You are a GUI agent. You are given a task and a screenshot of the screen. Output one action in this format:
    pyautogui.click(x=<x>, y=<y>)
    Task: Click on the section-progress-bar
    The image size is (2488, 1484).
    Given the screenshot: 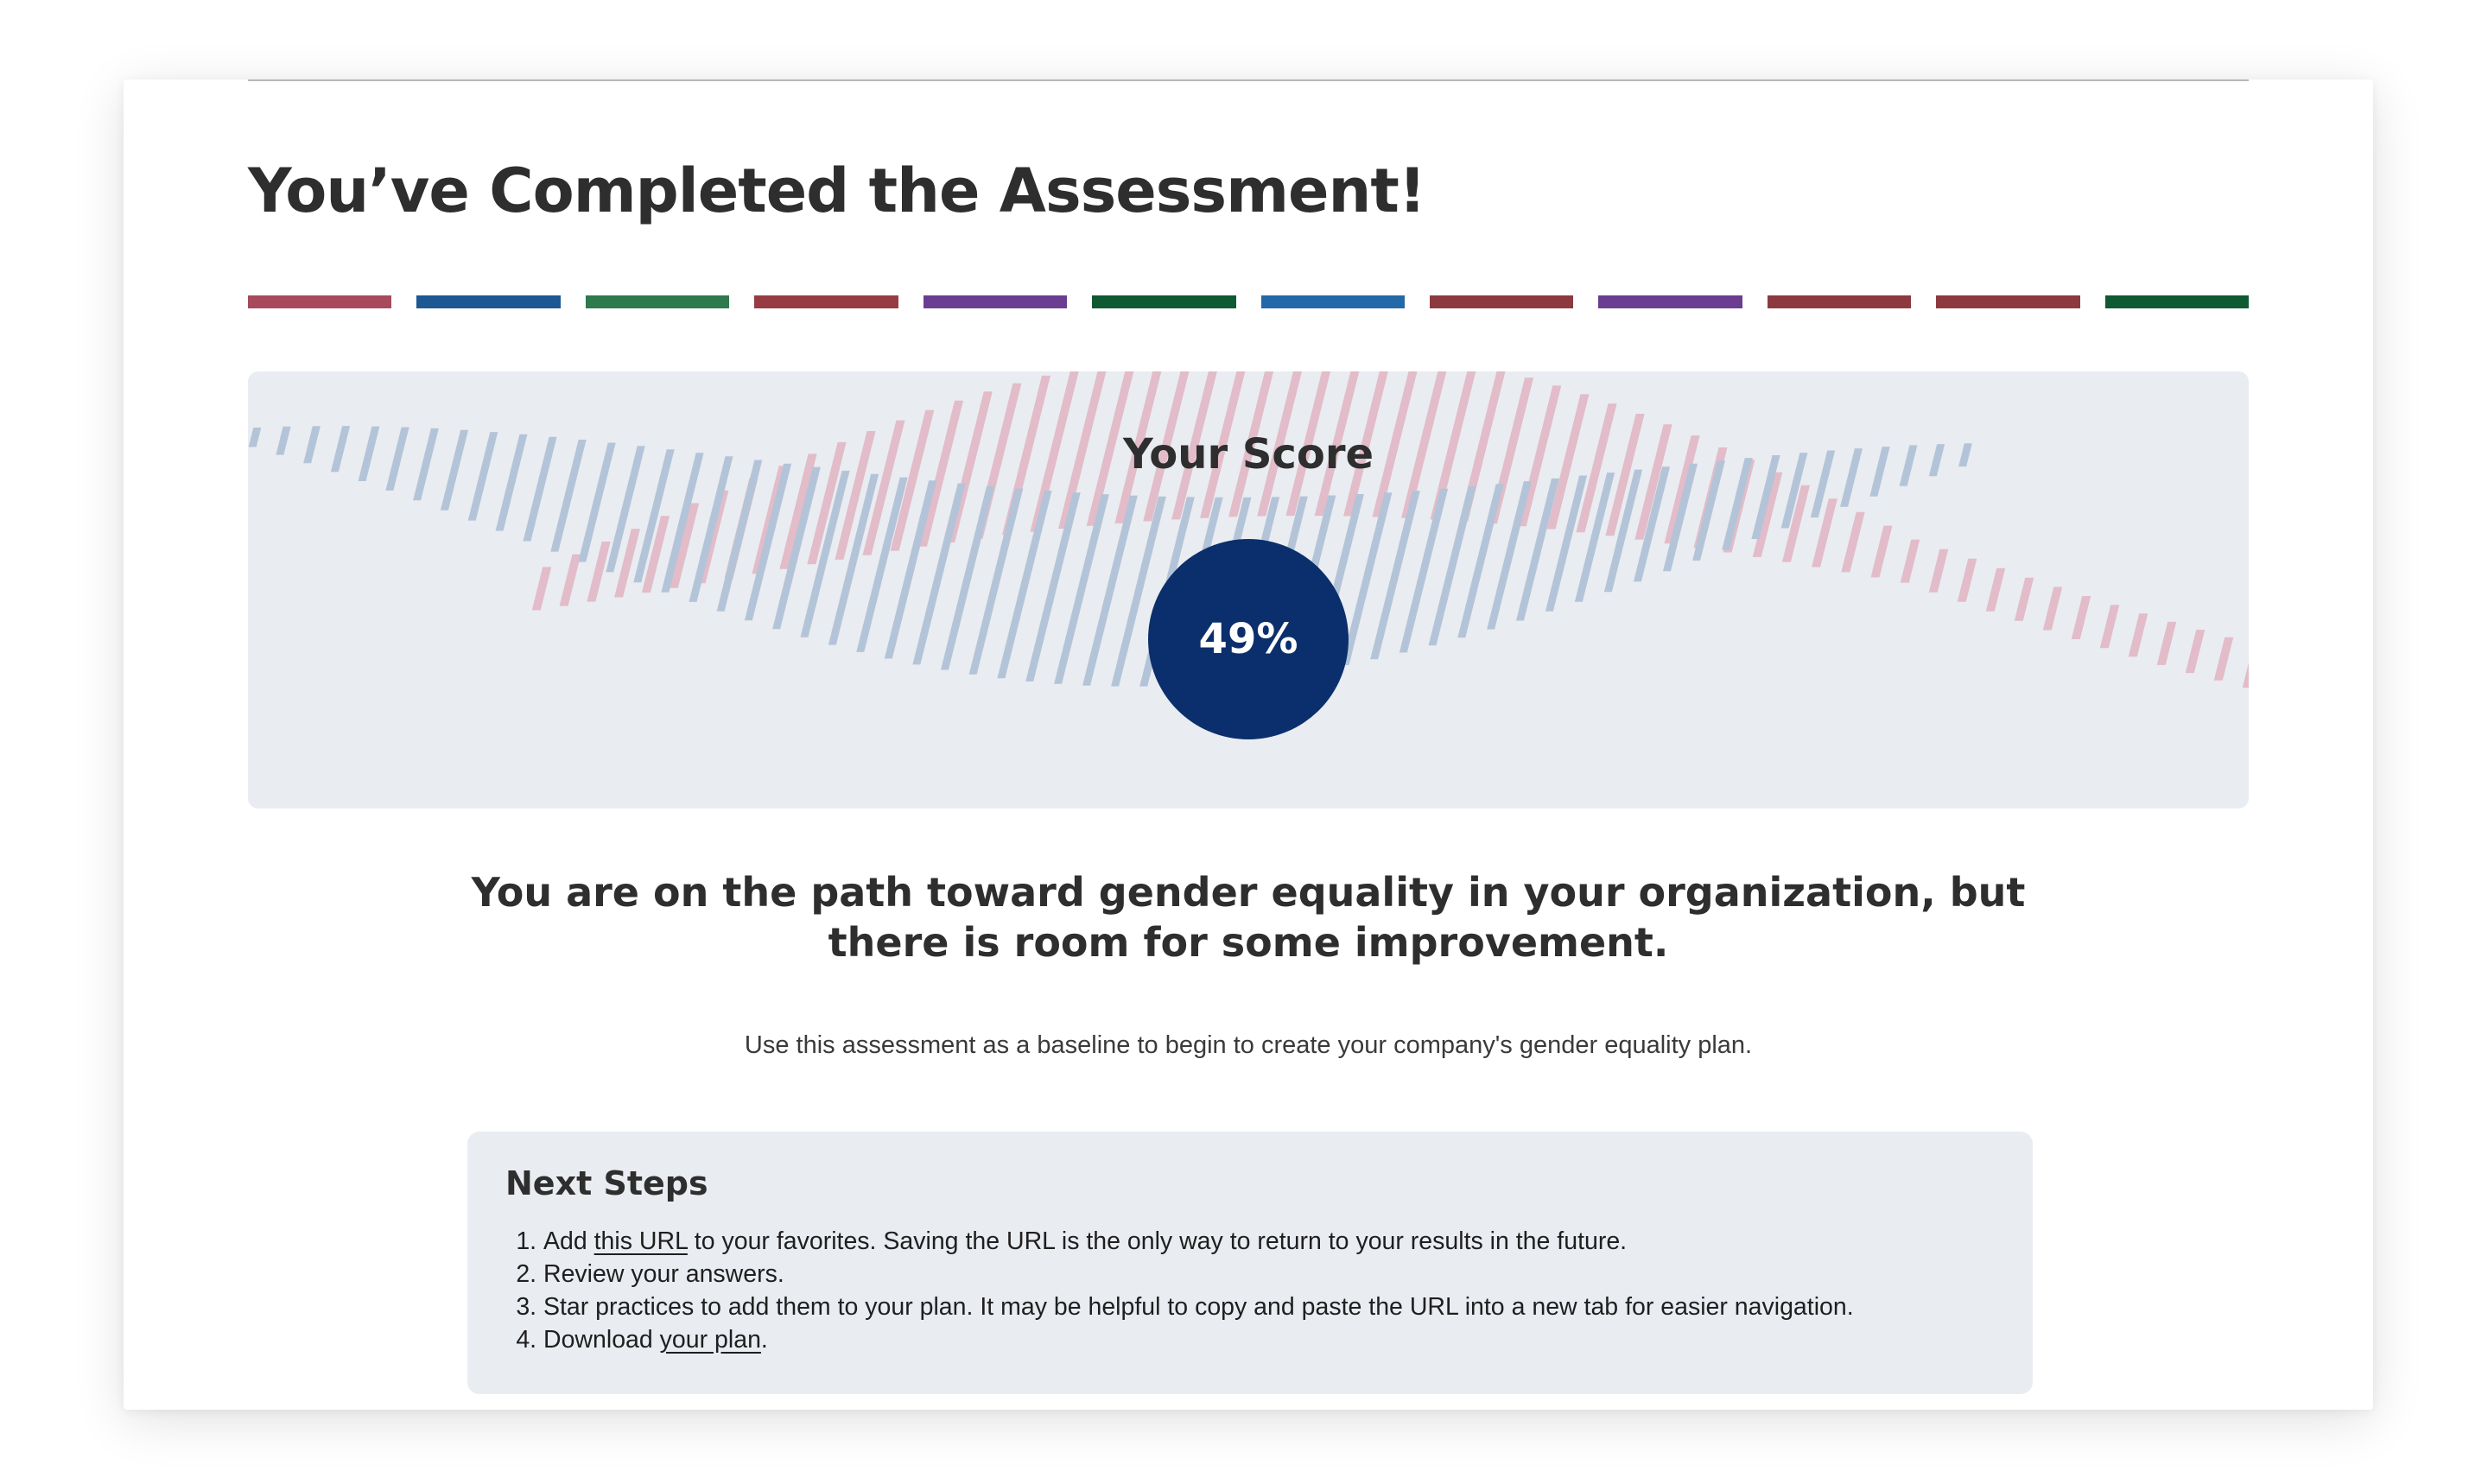 What is the action you would take?
    pyautogui.click(x=1249, y=302)
    